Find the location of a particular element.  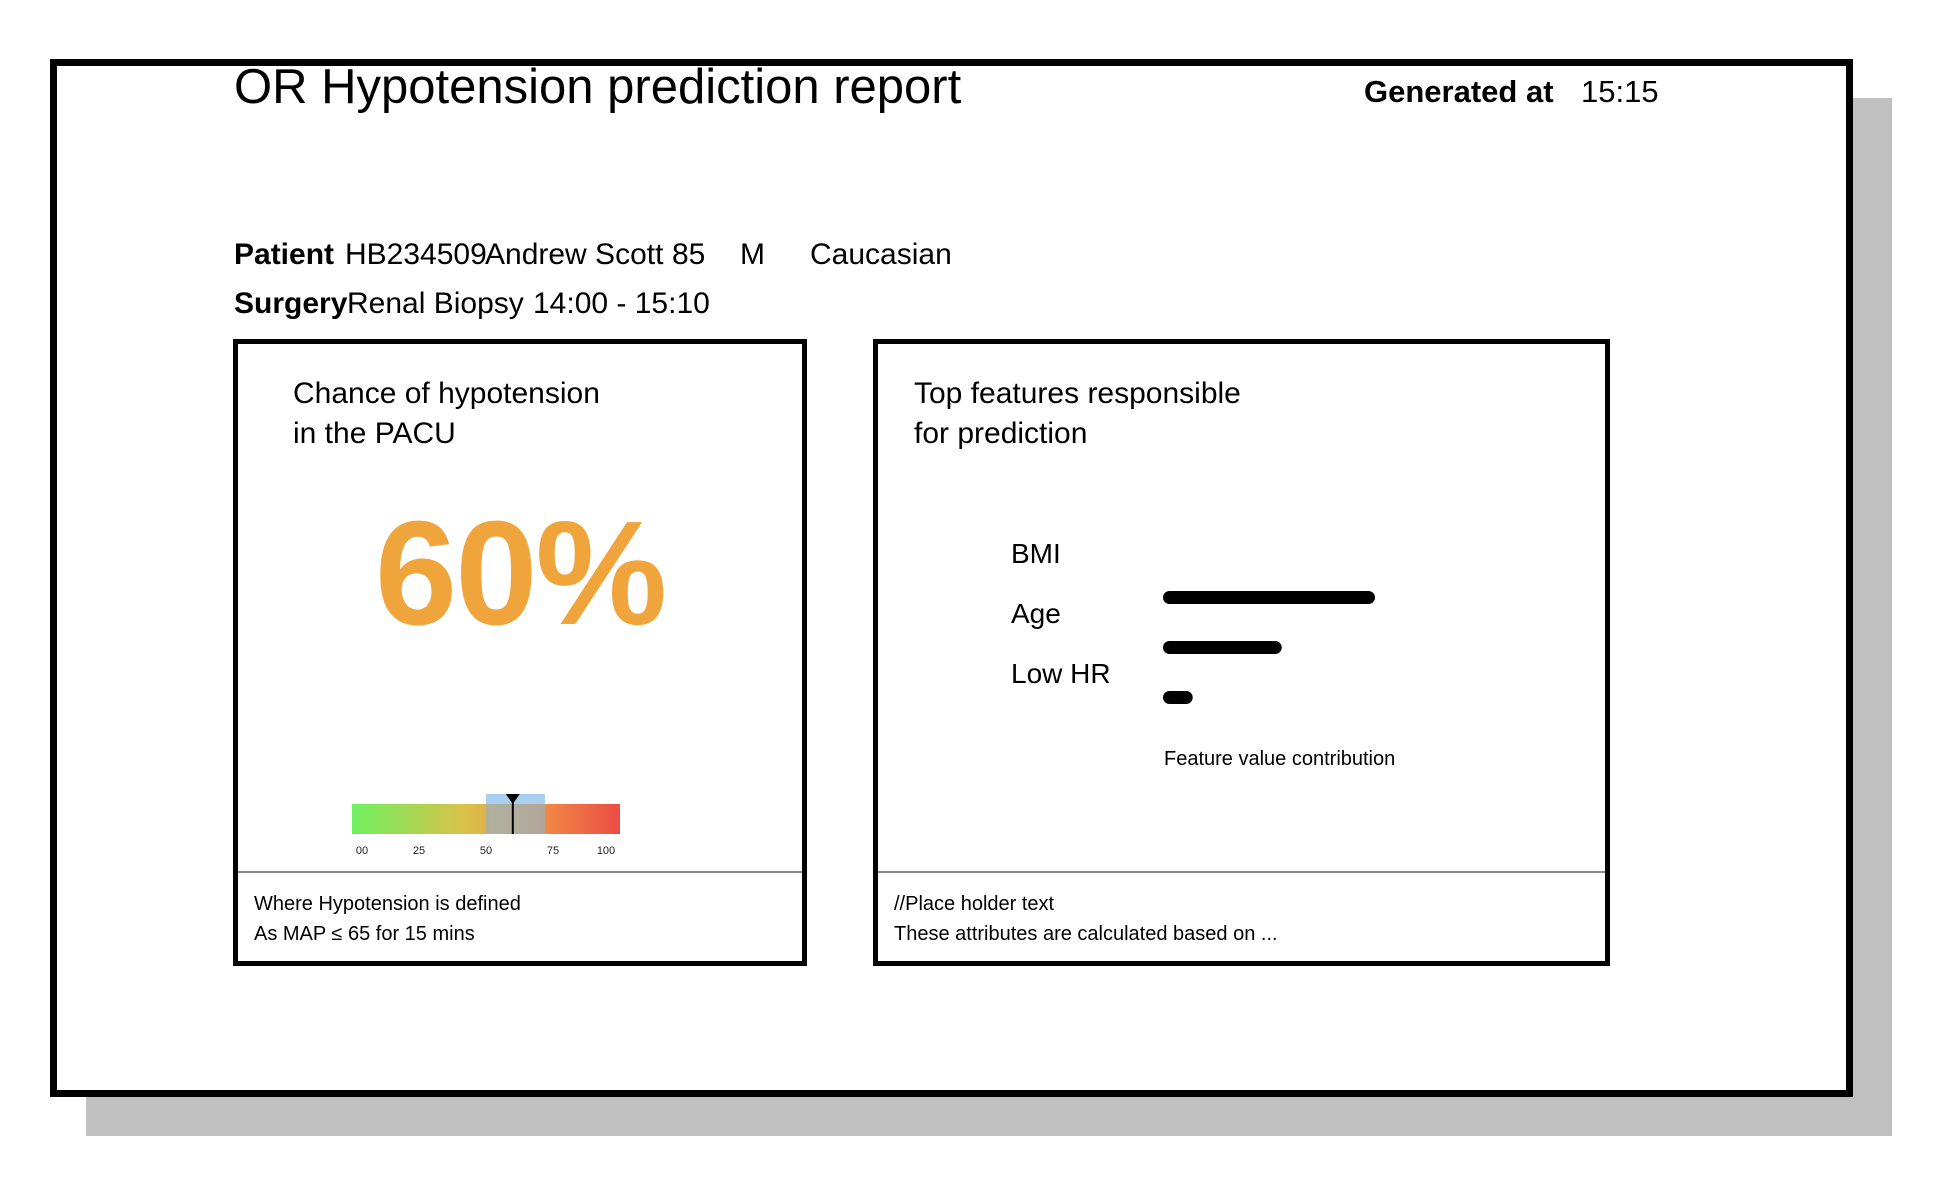

feature-bar-age is located at coordinates (1222, 647).